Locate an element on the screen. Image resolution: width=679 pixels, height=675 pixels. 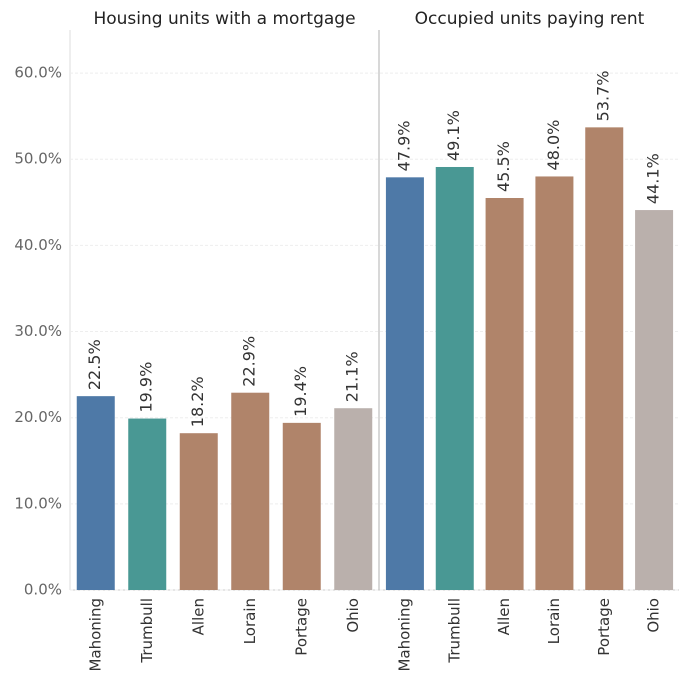
y-tick-label: 20.0% is located at coordinates (38, 417).